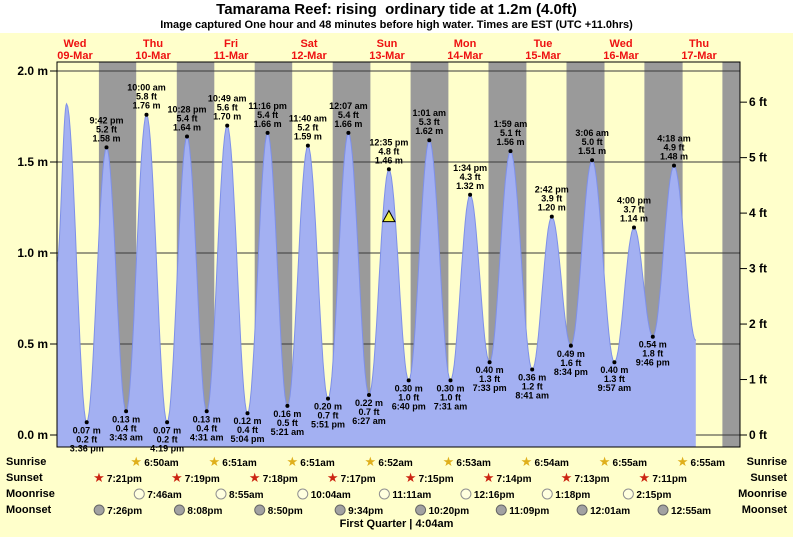 The image size is (793, 537). I want to click on sunset-icon: ★, so click(411, 477).